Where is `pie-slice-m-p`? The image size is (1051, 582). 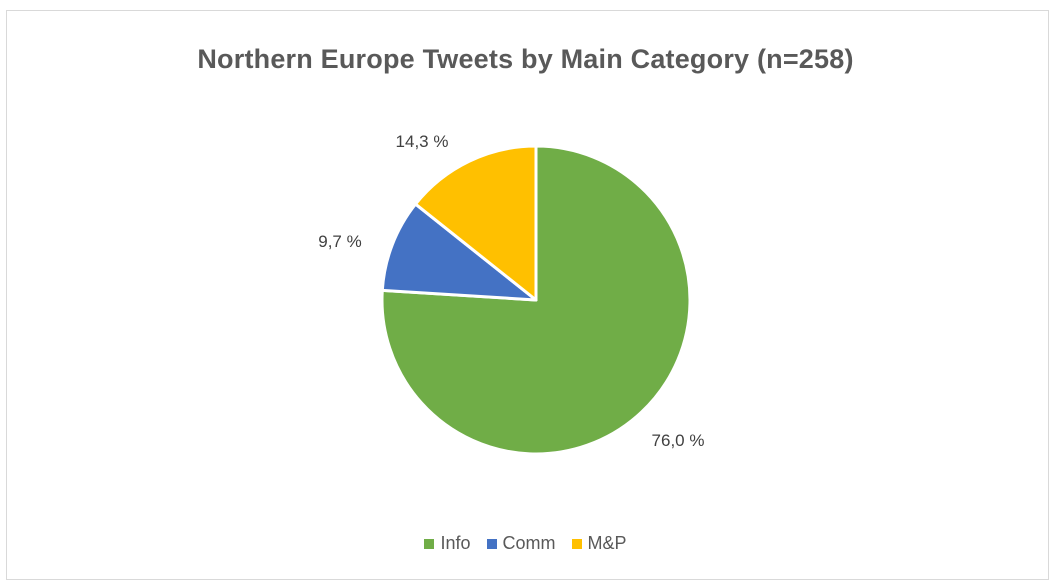 pie-slice-m-p is located at coordinates (476, 223).